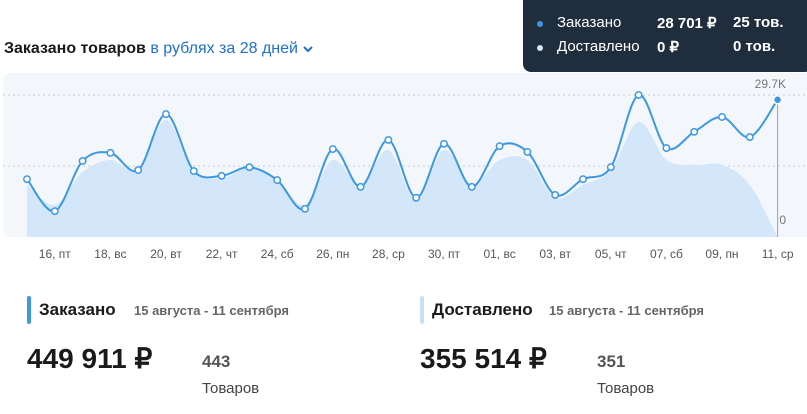  Describe the element at coordinates (110, 254) in the screenshot. I see `x-tick-label: 18, вс` at that location.